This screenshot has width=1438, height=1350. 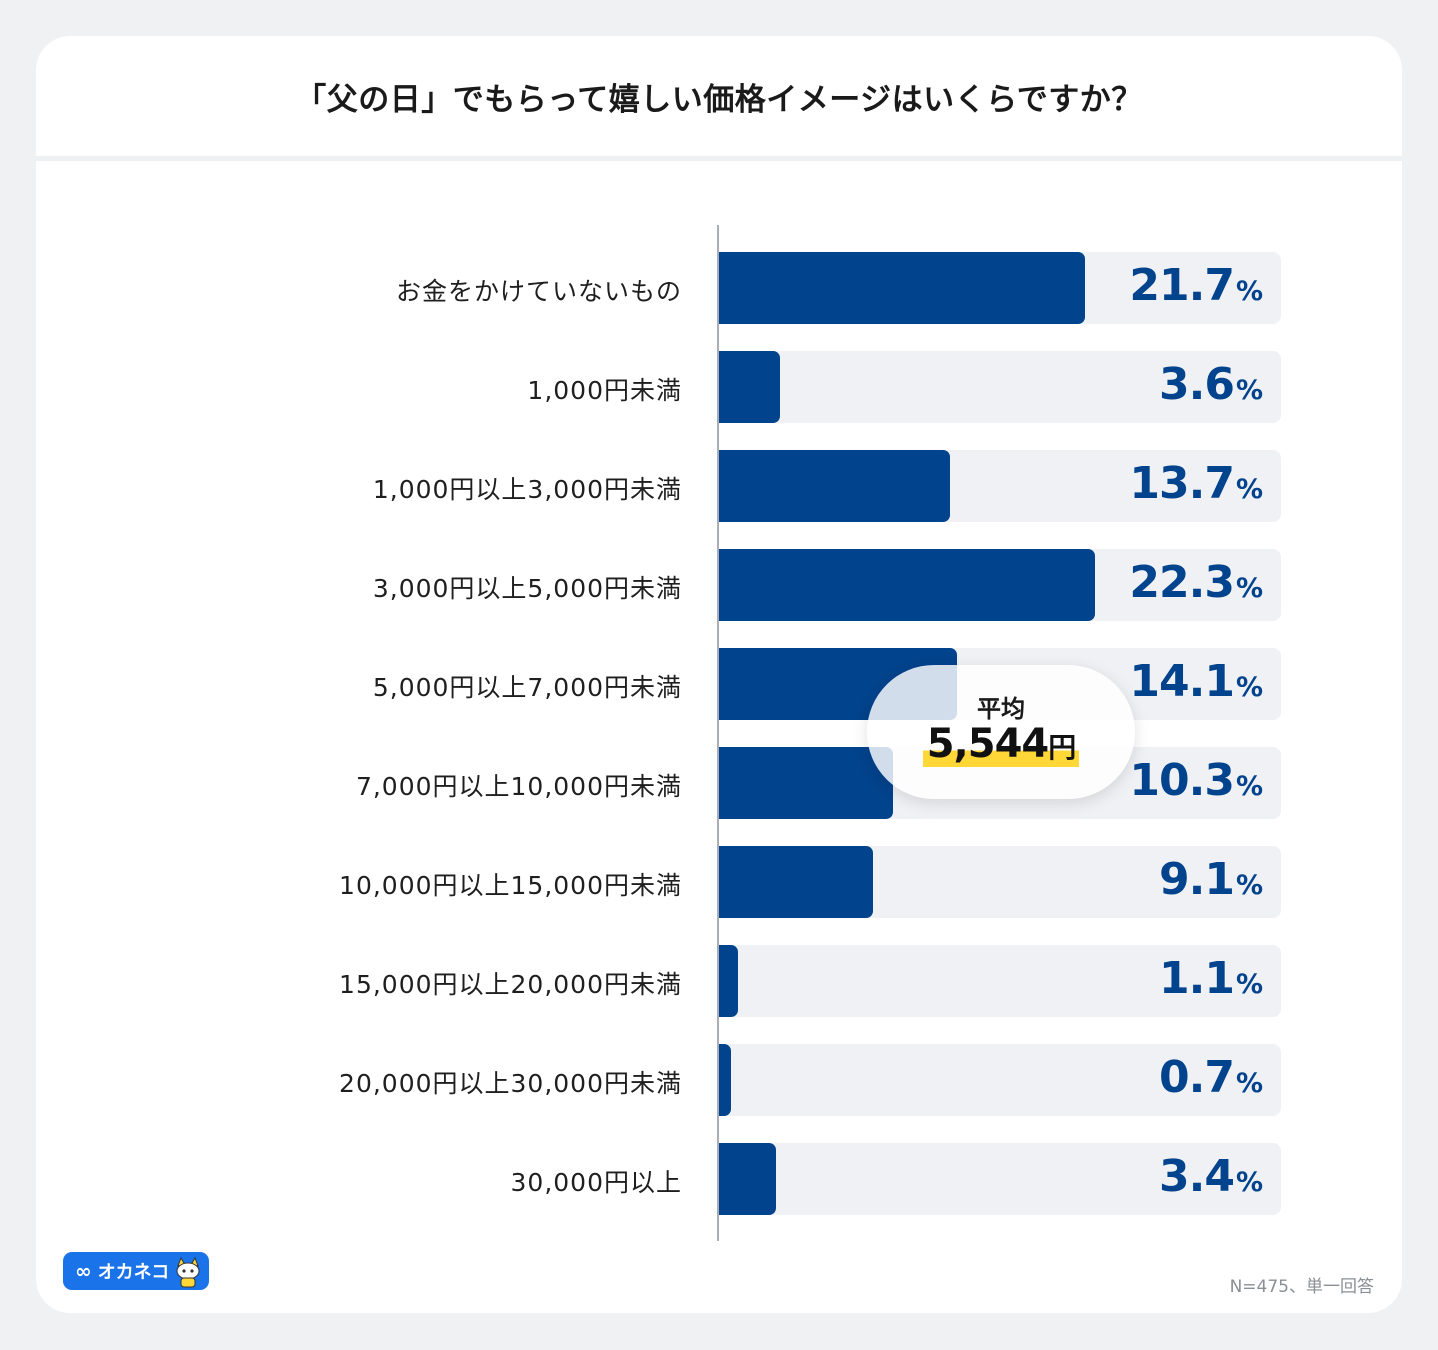 What do you see at coordinates (510, 1083) in the screenshot?
I see `category-label: 20,000円以上30,000円未満` at bounding box center [510, 1083].